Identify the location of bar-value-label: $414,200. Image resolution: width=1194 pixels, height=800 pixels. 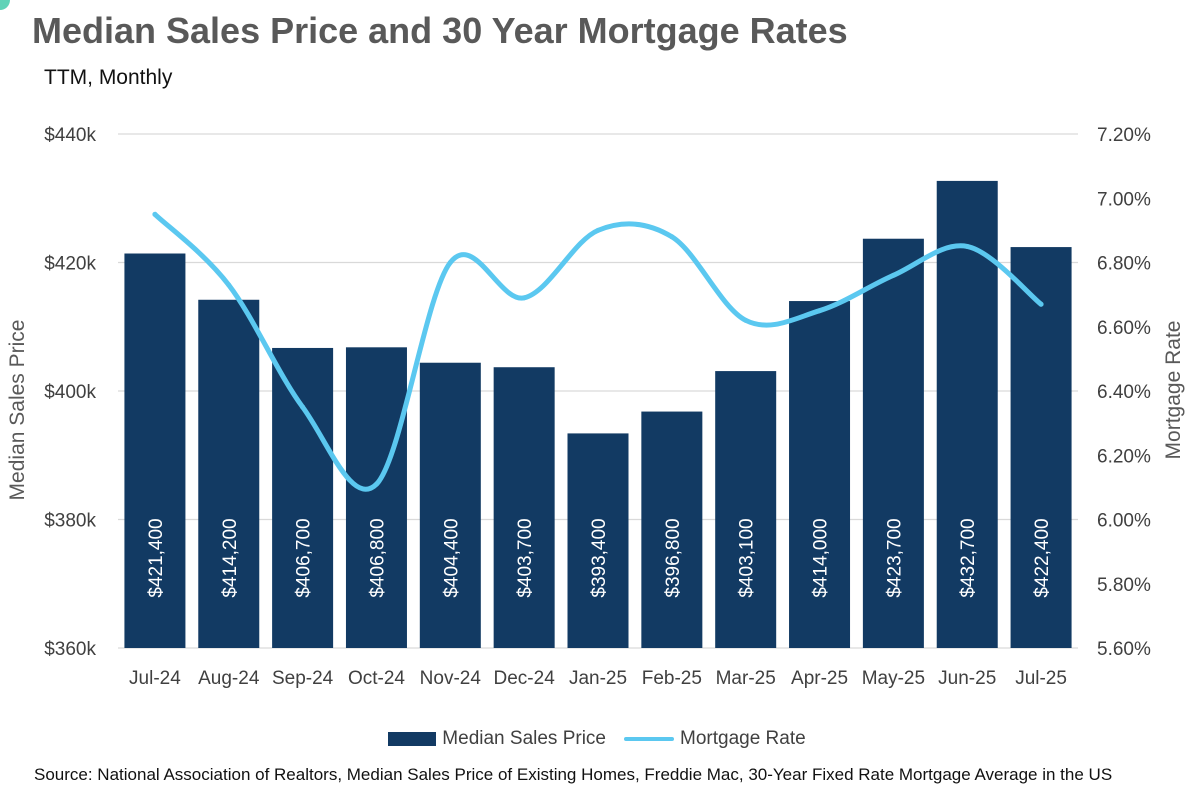
(230, 557).